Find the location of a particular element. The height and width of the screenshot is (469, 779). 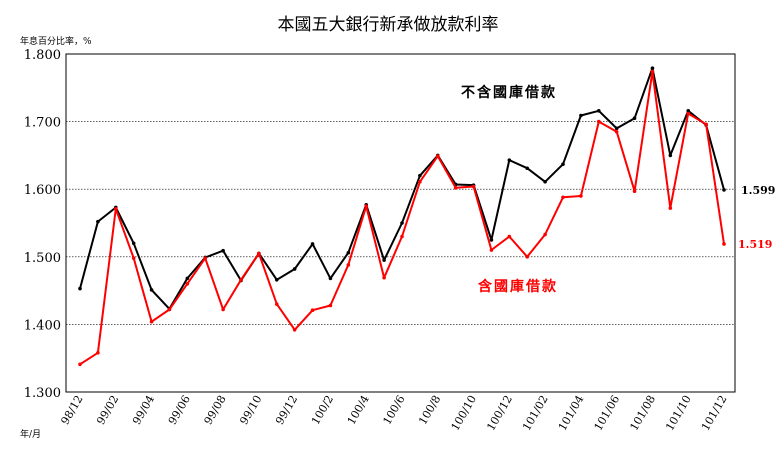

x-axis-label: 年/月 is located at coordinates (30, 434).